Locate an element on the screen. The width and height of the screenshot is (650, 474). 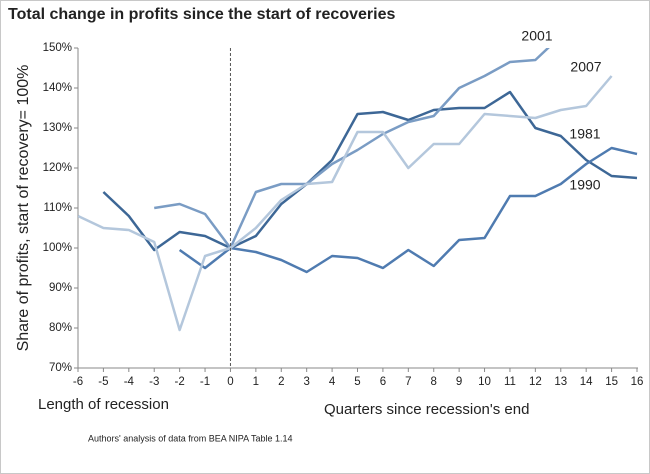
y-tick-label: 120% is located at coordinates (57, 168).